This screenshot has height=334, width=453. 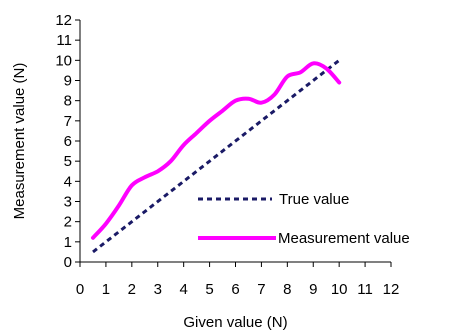 I want to click on x-tick-label: 11, so click(x=365, y=289).